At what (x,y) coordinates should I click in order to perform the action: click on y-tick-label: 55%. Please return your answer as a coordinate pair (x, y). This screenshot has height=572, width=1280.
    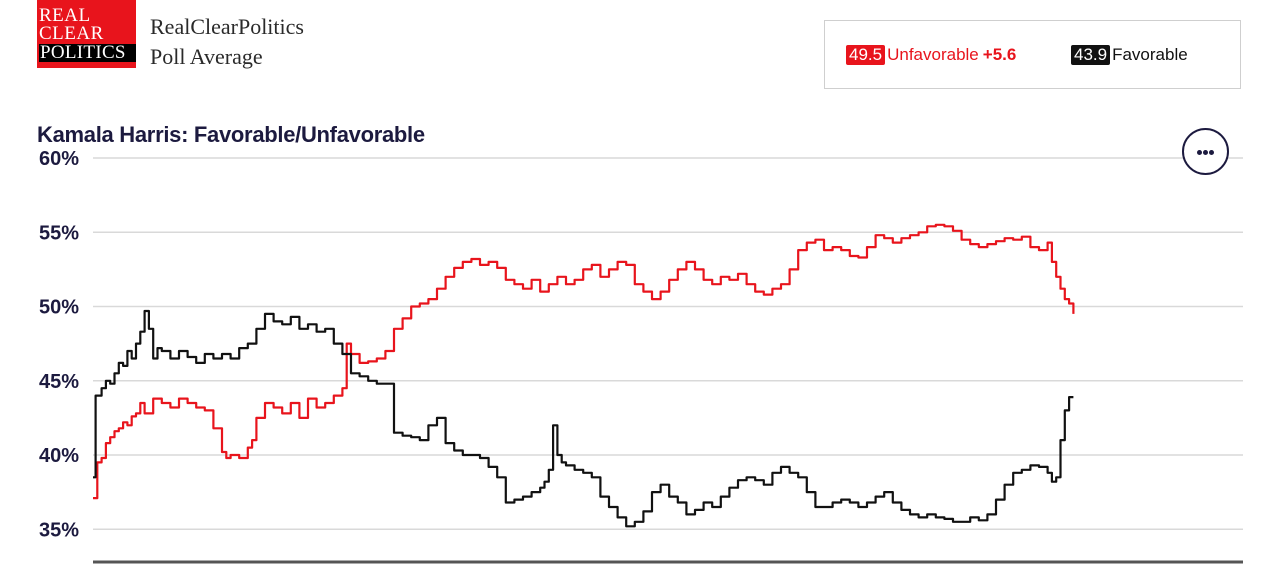
    Looking at the image, I should click on (59, 233).